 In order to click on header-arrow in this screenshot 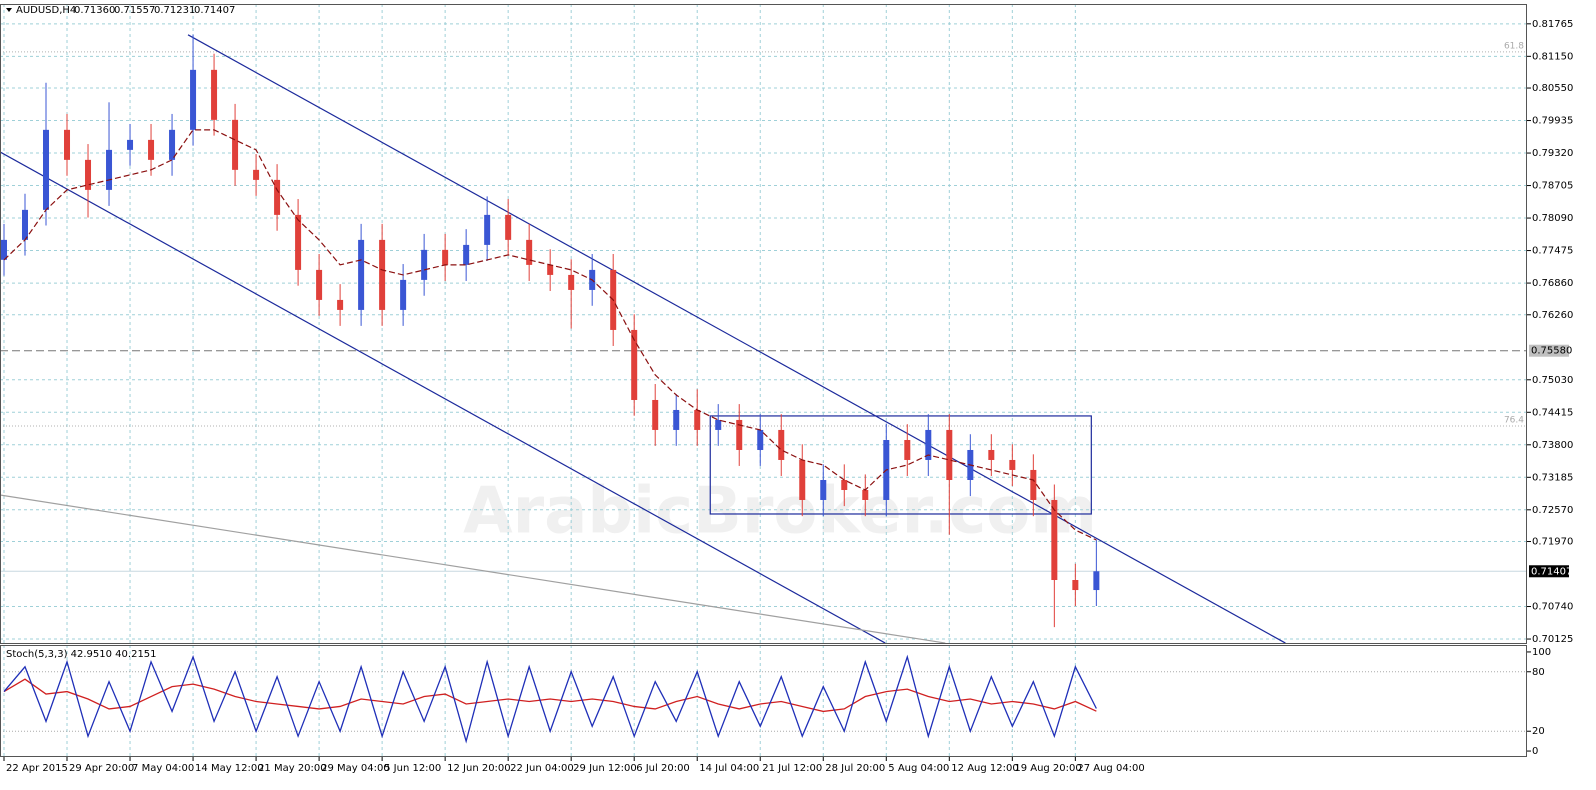, I will do `click(9, 10)`.